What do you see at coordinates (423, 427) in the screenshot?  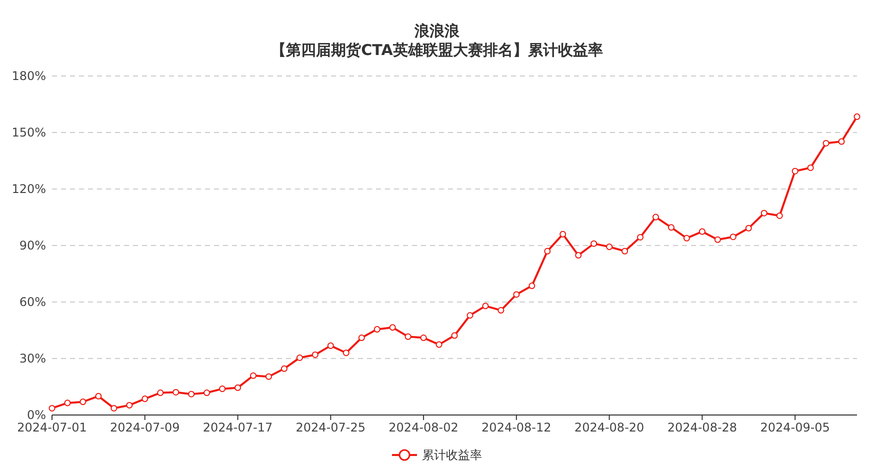 I see `x-tick-label: 2024-08-02` at bounding box center [423, 427].